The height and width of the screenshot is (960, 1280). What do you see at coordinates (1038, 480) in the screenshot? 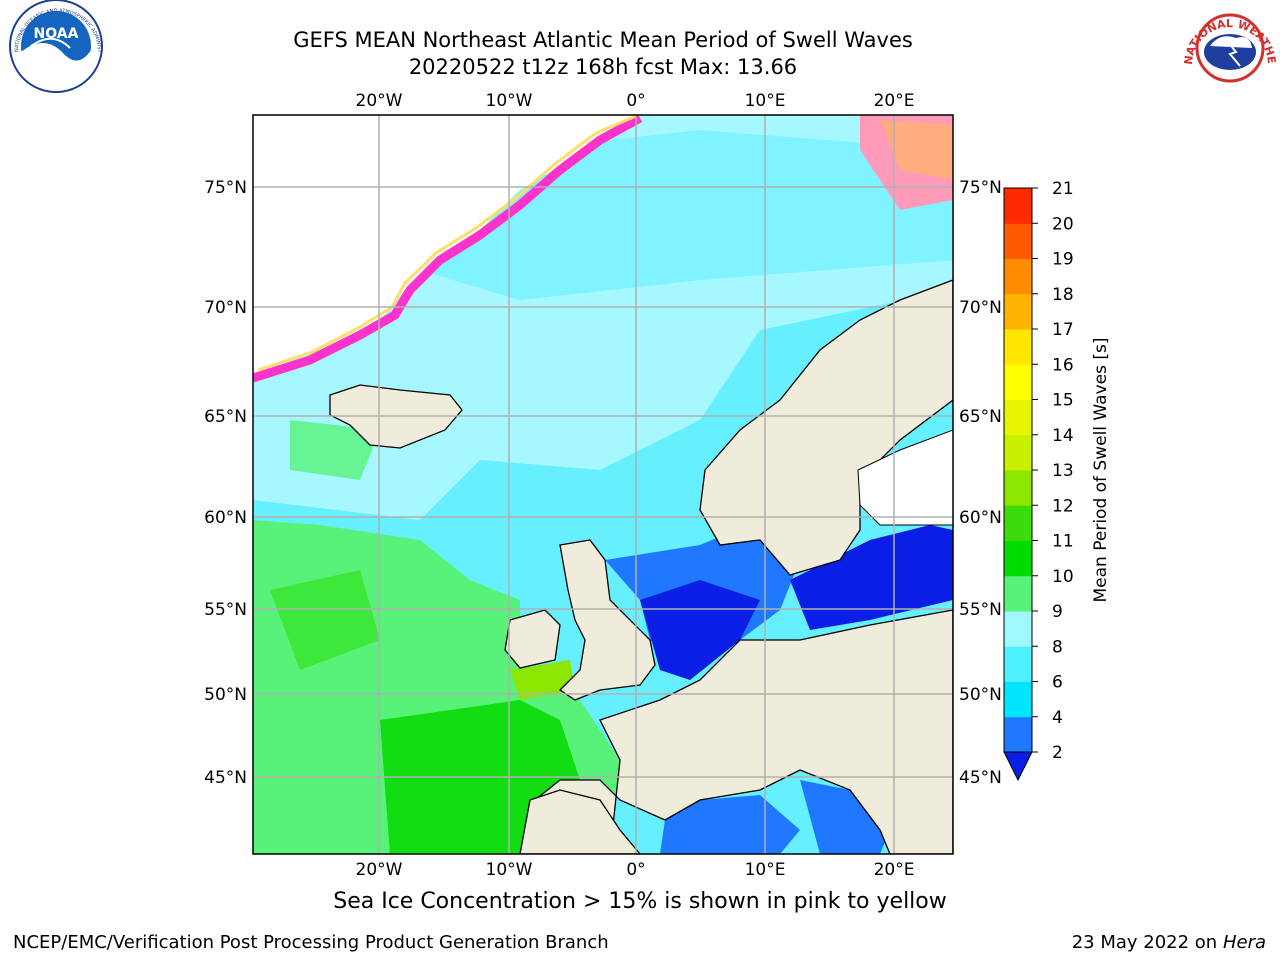
I see `colorbar: 2 4 6 8 9 10 11 12 13 14 15 16 17 18 19 20 21` at bounding box center [1038, 480].